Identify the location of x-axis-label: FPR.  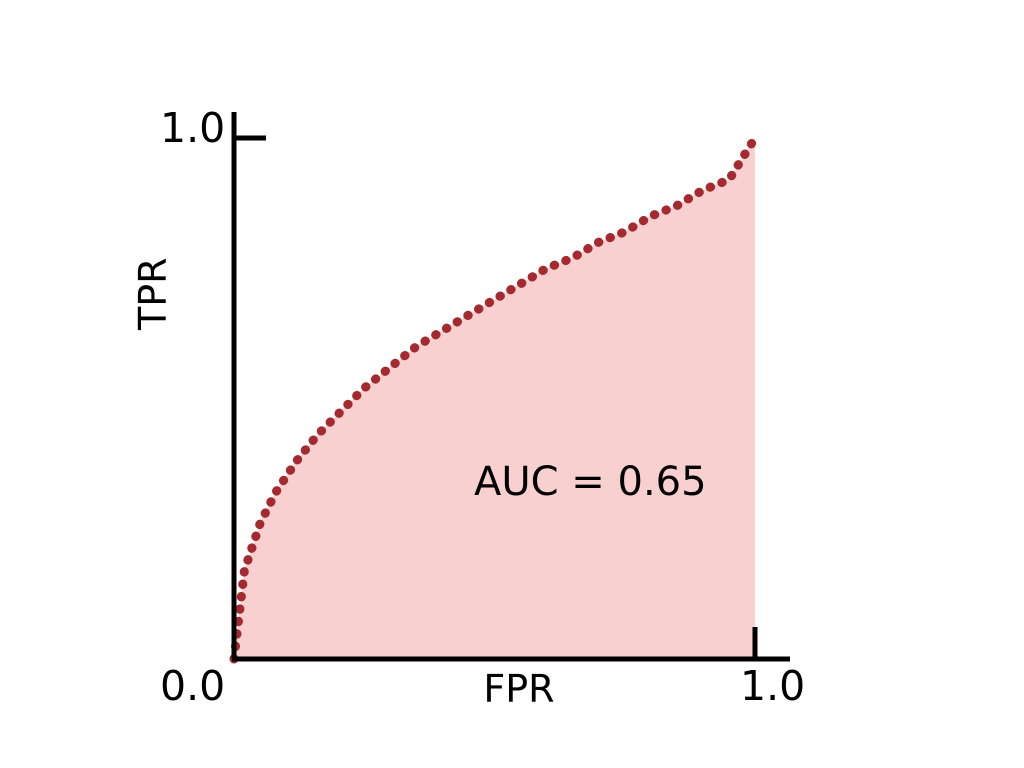
(512, 689).